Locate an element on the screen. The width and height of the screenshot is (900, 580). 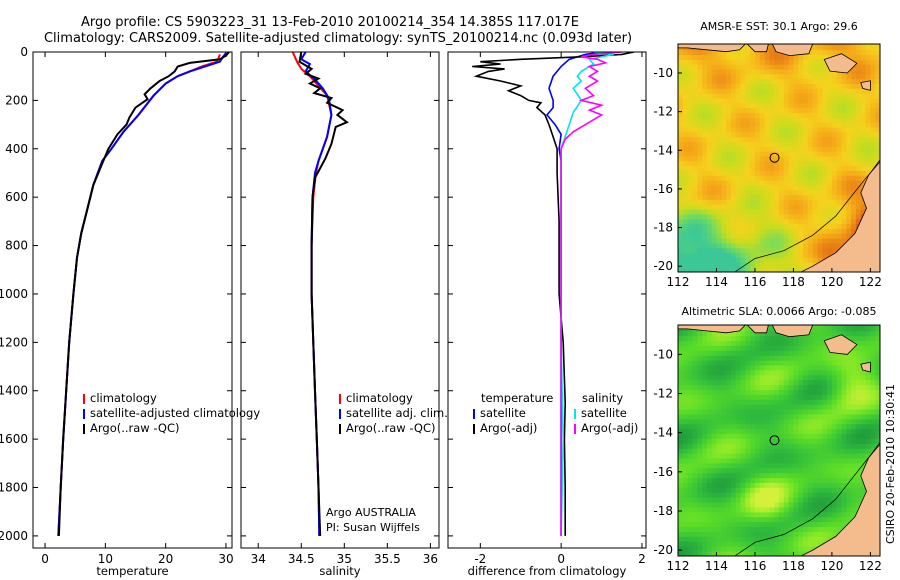
sla_map-xtick-label: 122 is located at coordinates (870, 566).